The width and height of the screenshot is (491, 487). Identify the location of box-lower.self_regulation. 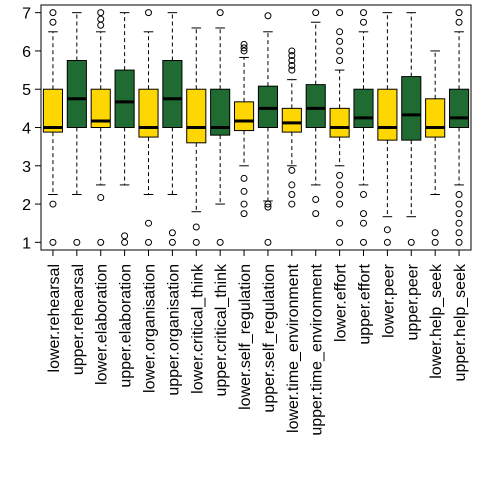
(244, 129).